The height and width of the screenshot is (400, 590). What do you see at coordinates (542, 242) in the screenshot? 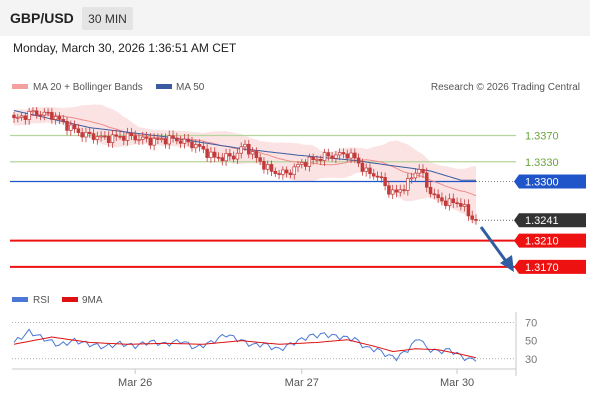
I see `level-label-text: 1.3210` at bounding box center [542, 242].